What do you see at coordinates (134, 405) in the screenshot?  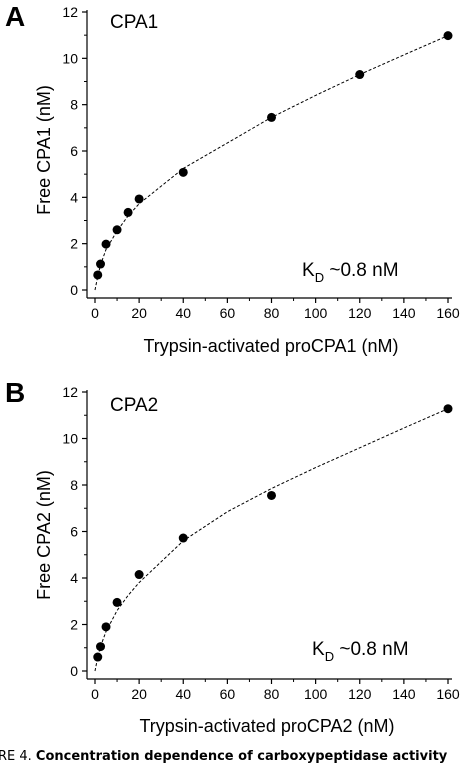 I see `panel-b-title: CPA2` at bounding box center [134, 405].